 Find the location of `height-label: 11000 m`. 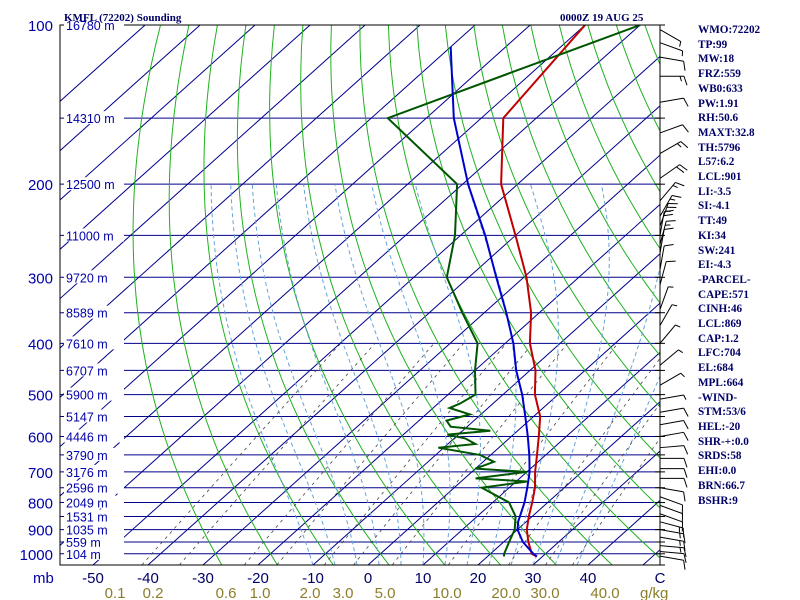

height-label: 11000 m is located at coordinates (90, 236).